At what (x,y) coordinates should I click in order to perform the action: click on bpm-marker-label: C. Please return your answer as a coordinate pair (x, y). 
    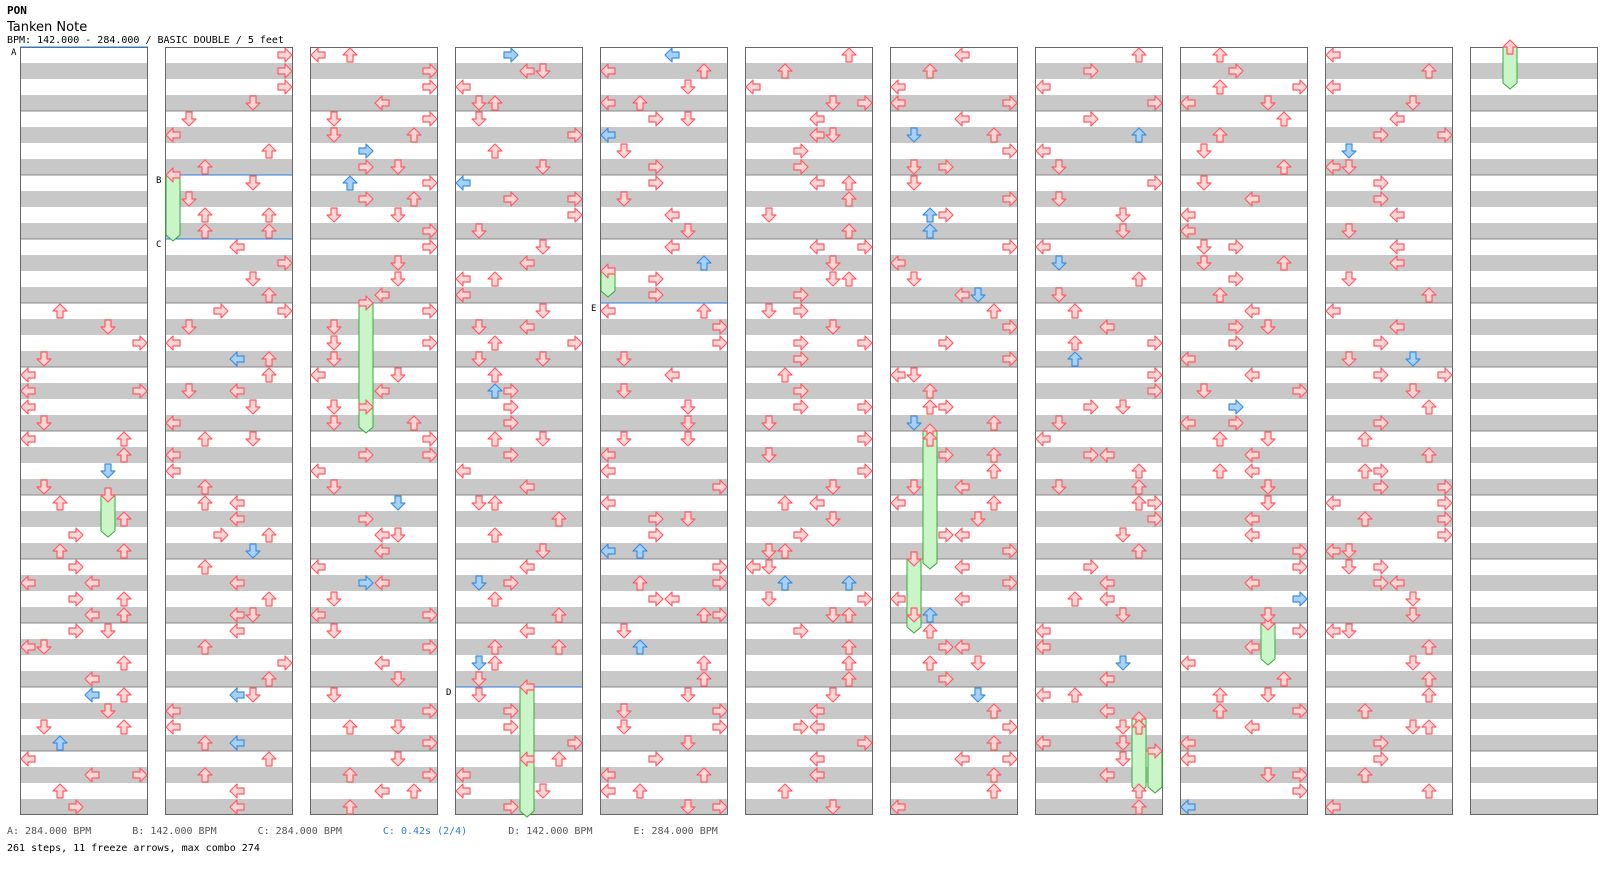
    Looking at the image, I should click on (158, 245).